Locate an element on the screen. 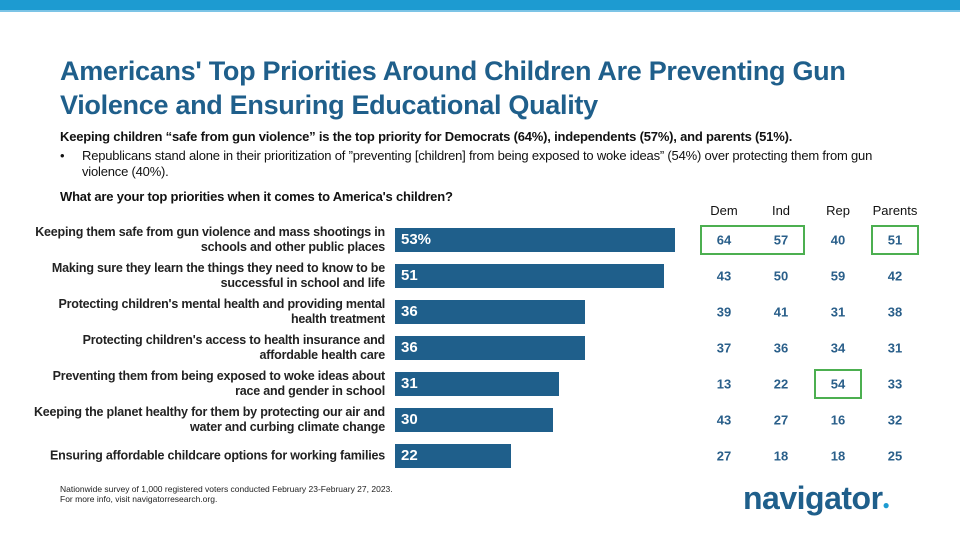  logo-text: navigator is located at coordinates (813, 498).